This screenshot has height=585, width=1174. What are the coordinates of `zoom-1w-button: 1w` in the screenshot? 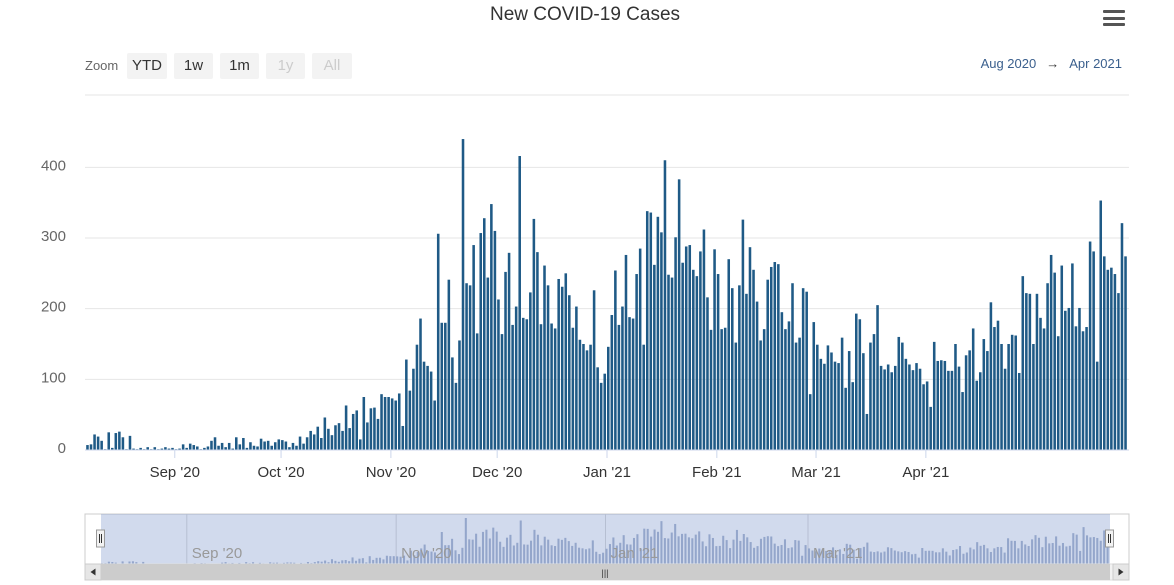 It's located at (193, 66).